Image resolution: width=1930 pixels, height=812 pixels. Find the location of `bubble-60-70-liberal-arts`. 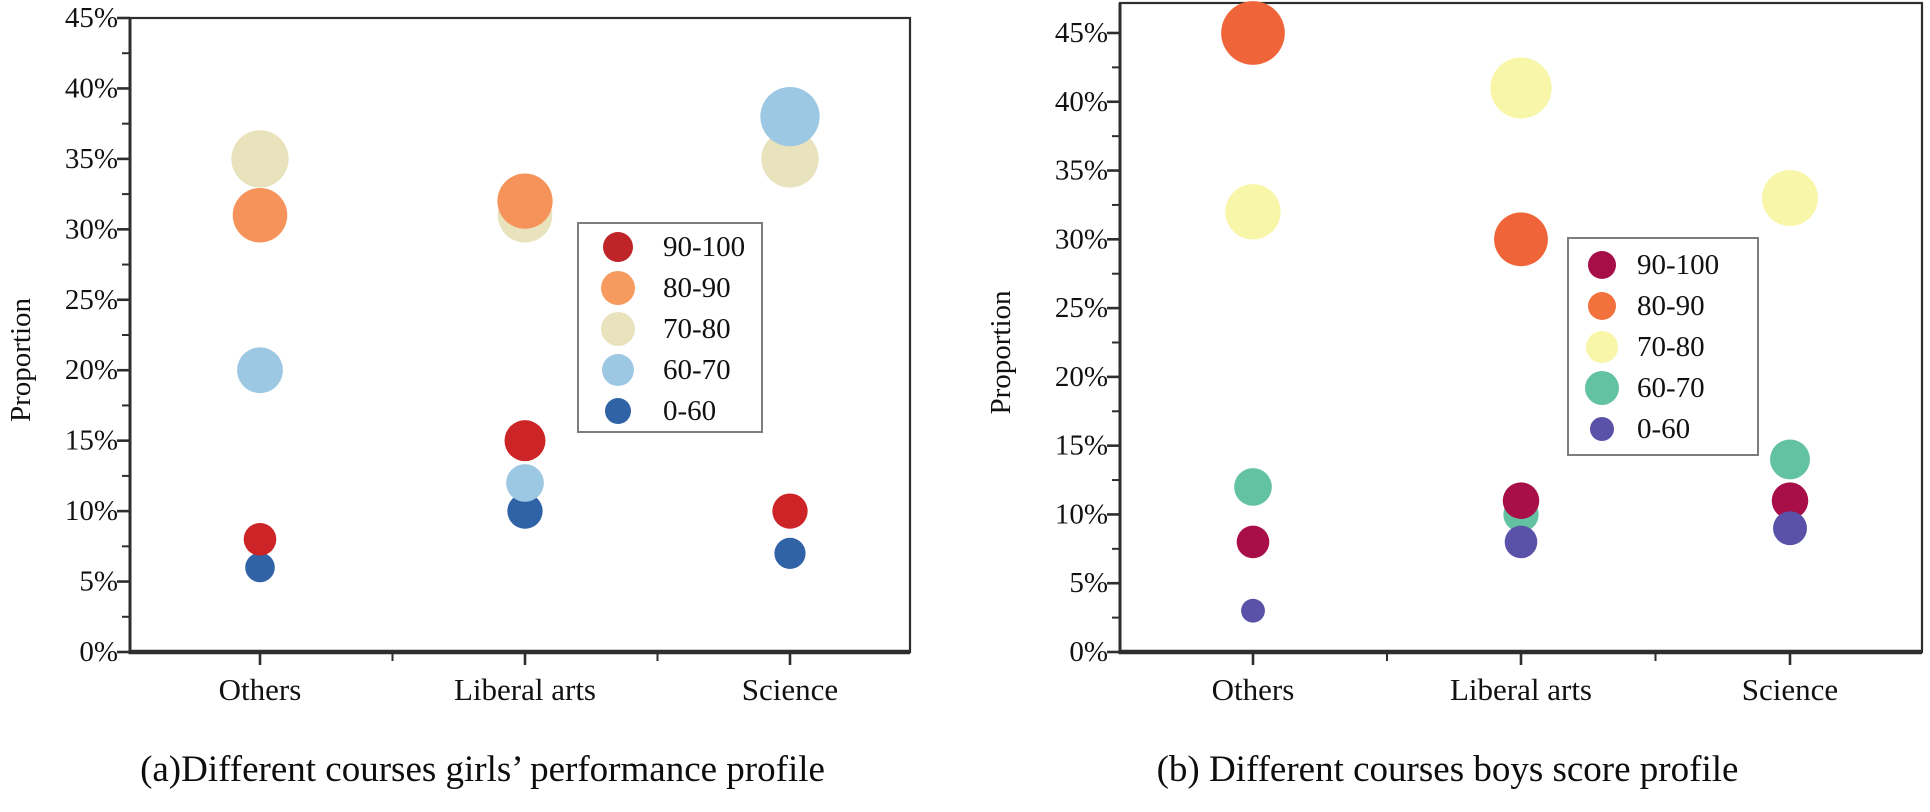

bubble-60-70-liberal-arts is located at coordinates (525, 483).